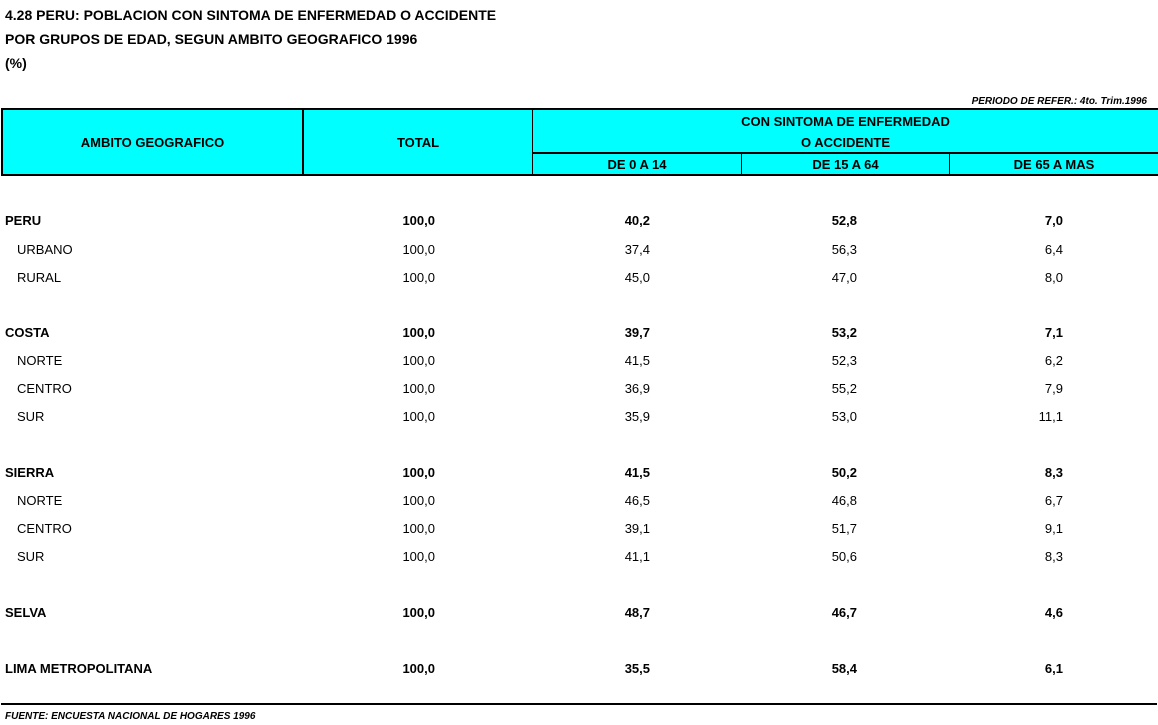  I want to click on row-label: COSTA, so click(27, 332).